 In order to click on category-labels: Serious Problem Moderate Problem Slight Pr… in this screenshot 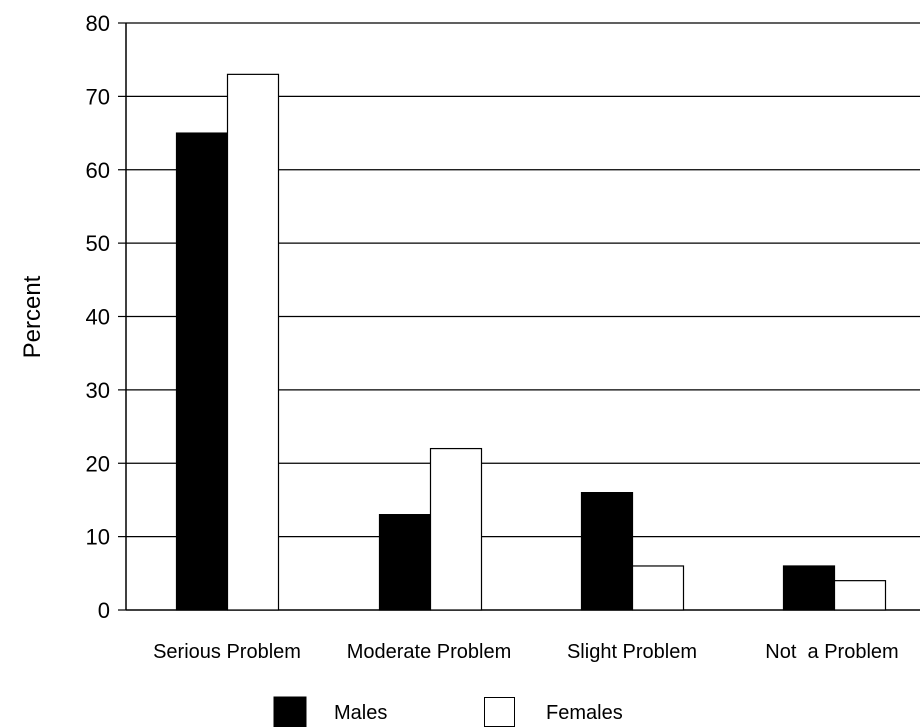, I will do `click(526, 652)`.